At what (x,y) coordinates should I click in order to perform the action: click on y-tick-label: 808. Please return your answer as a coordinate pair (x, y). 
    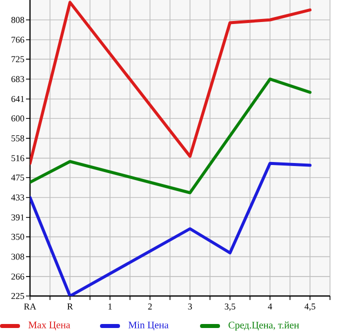
    Looking at the image, I should click on (17, 19).